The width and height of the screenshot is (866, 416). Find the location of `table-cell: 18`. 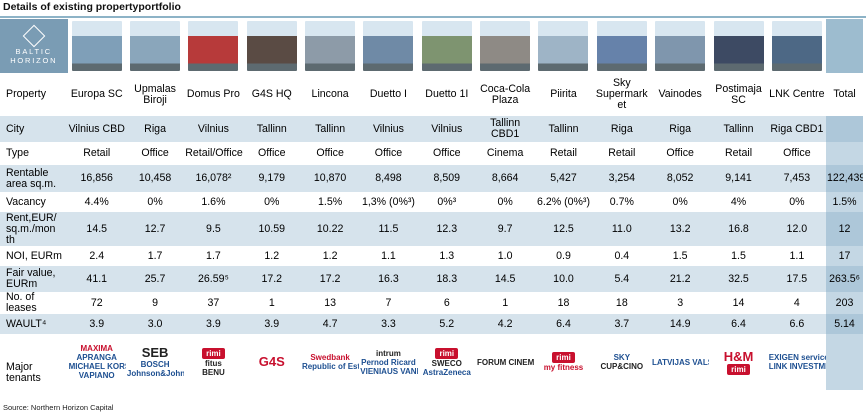

table-cell: 18 is located at coordinates (621, 303).